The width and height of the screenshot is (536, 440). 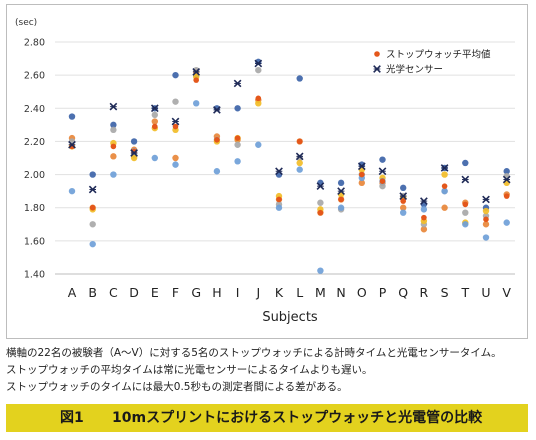 What do you see at coordinates (403, 292) in the screenshot?
I see `x-tick-label: Q` at bounding box center [403, 292].